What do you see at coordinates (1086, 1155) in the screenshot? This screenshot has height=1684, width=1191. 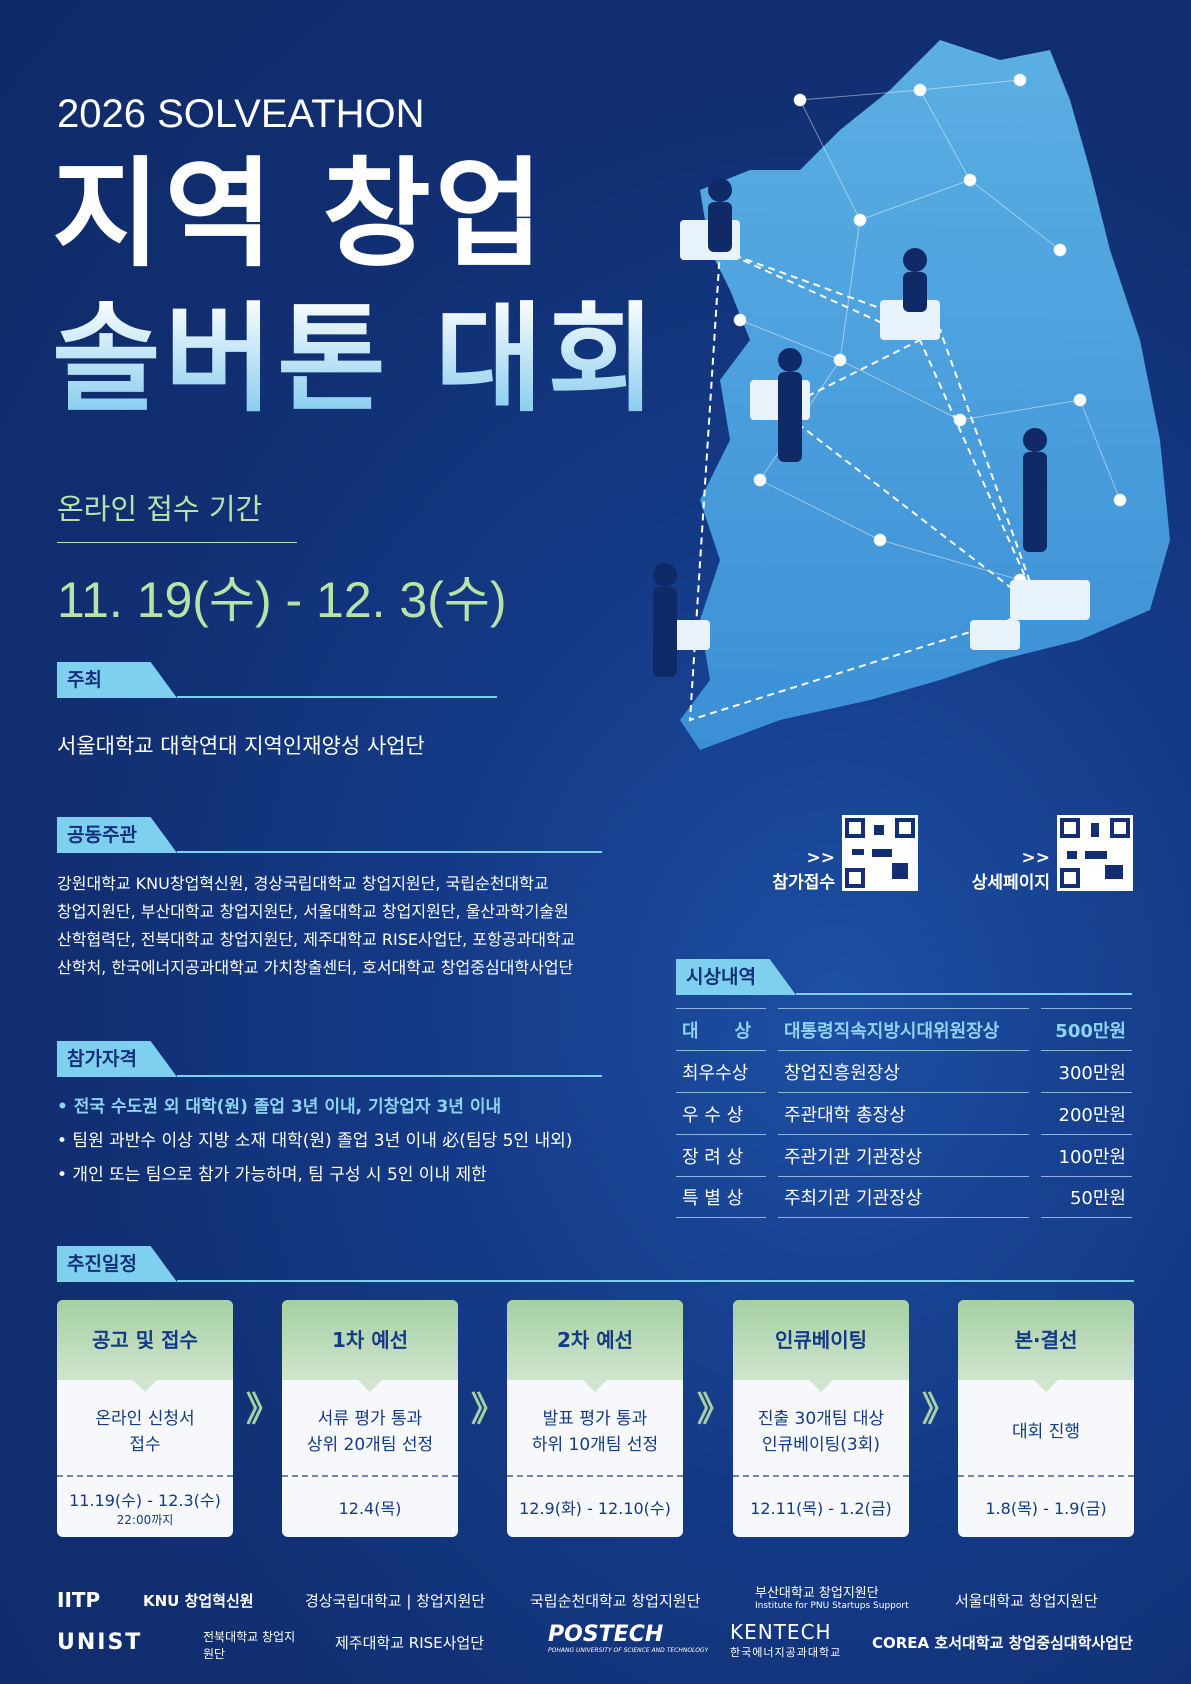 I see `award-prize: 100만원` at bounding box center [1086, 1155].